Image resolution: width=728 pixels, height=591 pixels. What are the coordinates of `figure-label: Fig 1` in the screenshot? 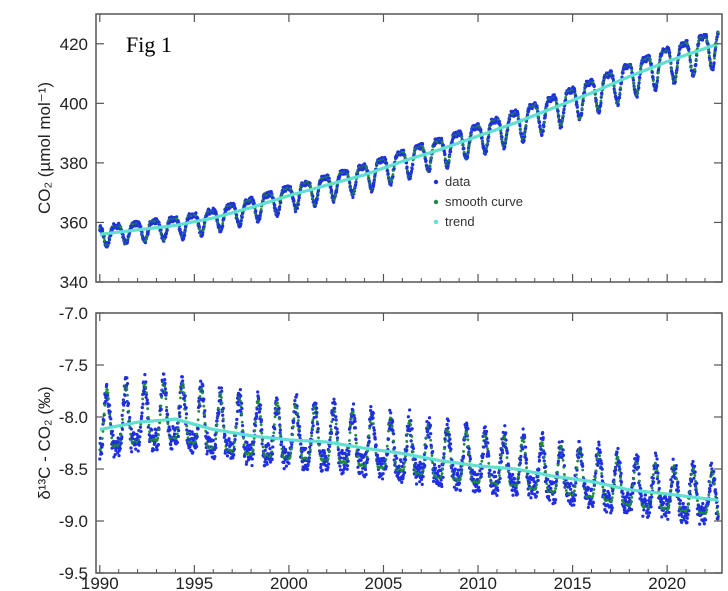 It's located at (149, 44).